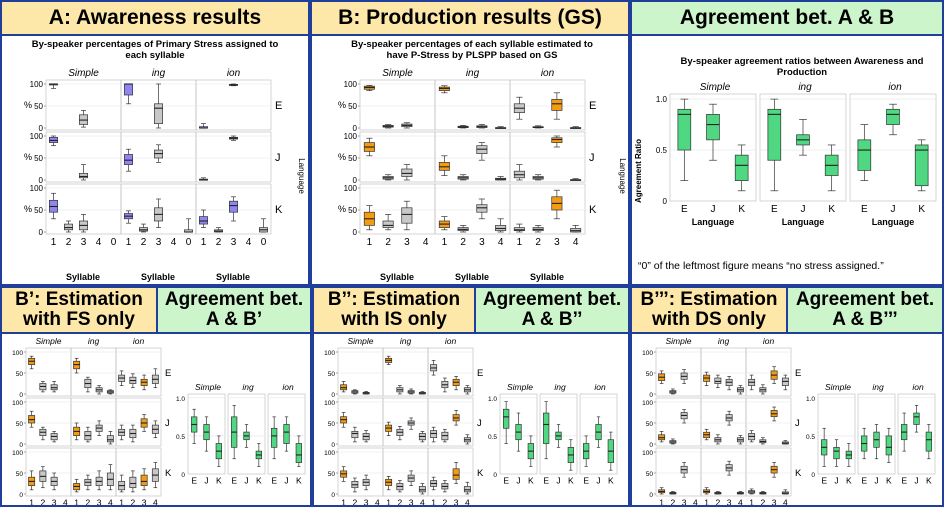 Image resolution: width=944 pixels, height=507 pixels. Describe the element at coordinates (798, 473) in the screenshot. I see `ds-prod-row-label-K: K` at that location.